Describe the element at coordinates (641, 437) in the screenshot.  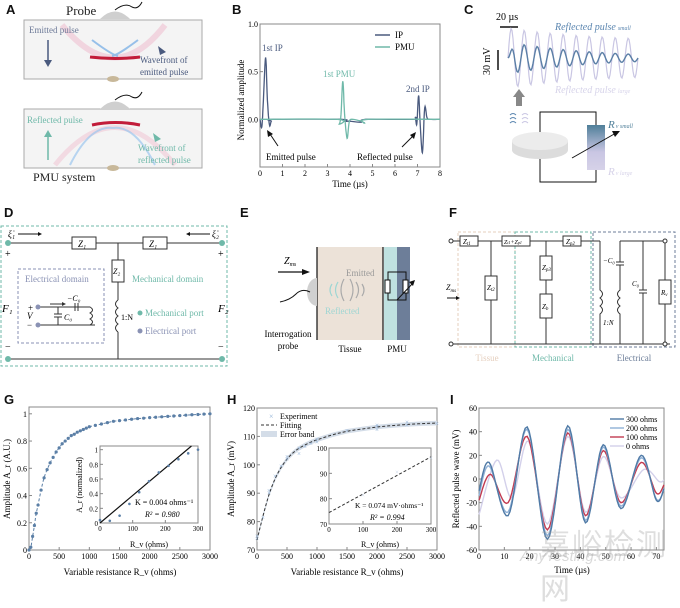
I see `legend-label: 100 ohms` at that location.